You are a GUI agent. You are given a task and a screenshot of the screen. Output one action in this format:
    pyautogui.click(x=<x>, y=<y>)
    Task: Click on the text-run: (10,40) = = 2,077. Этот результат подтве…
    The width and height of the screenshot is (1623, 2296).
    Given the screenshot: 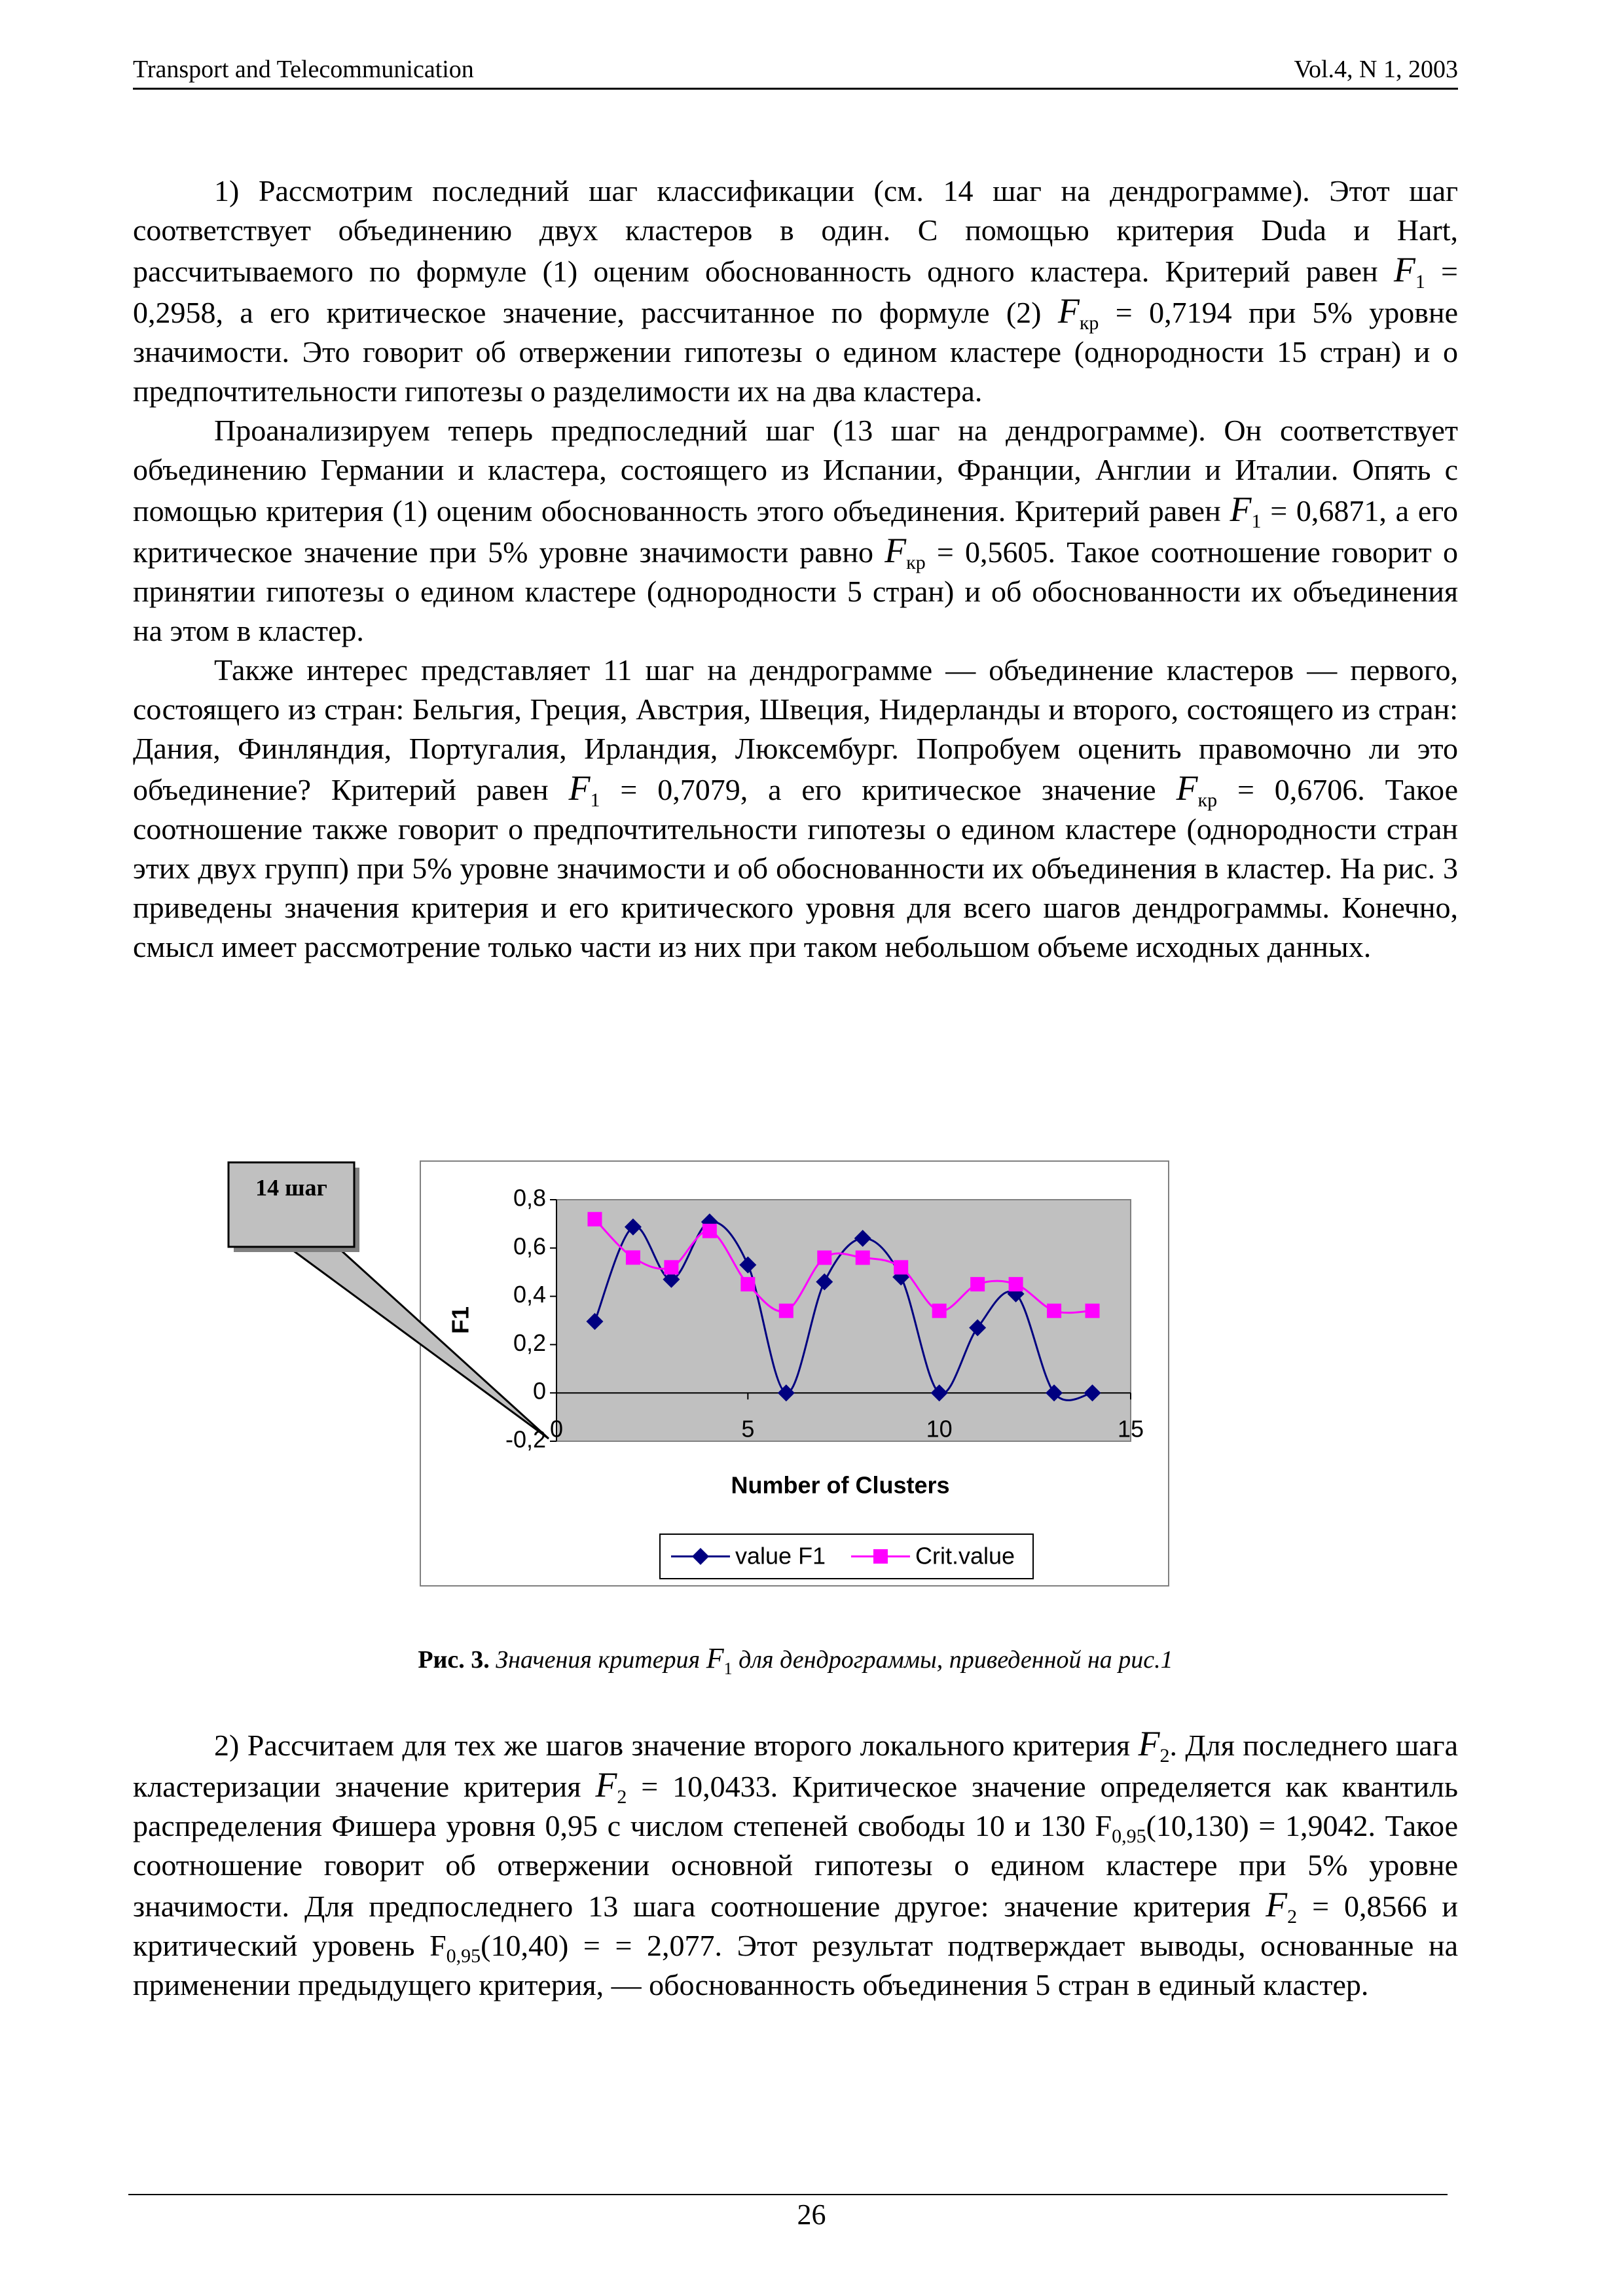 What is the action you would take?
    pyautogui.click(x=795, y=1965)
    